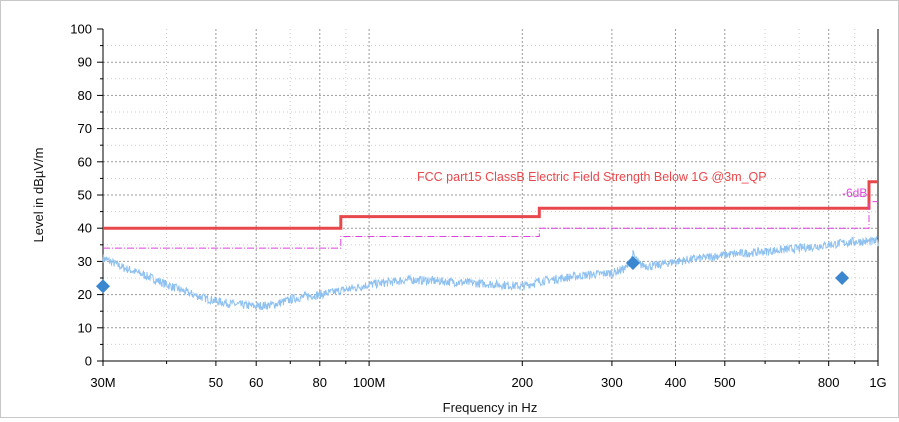 The height and width of the screenshot is (422, 899). I want to click on y-tick-label: 100, so click(81, 29).